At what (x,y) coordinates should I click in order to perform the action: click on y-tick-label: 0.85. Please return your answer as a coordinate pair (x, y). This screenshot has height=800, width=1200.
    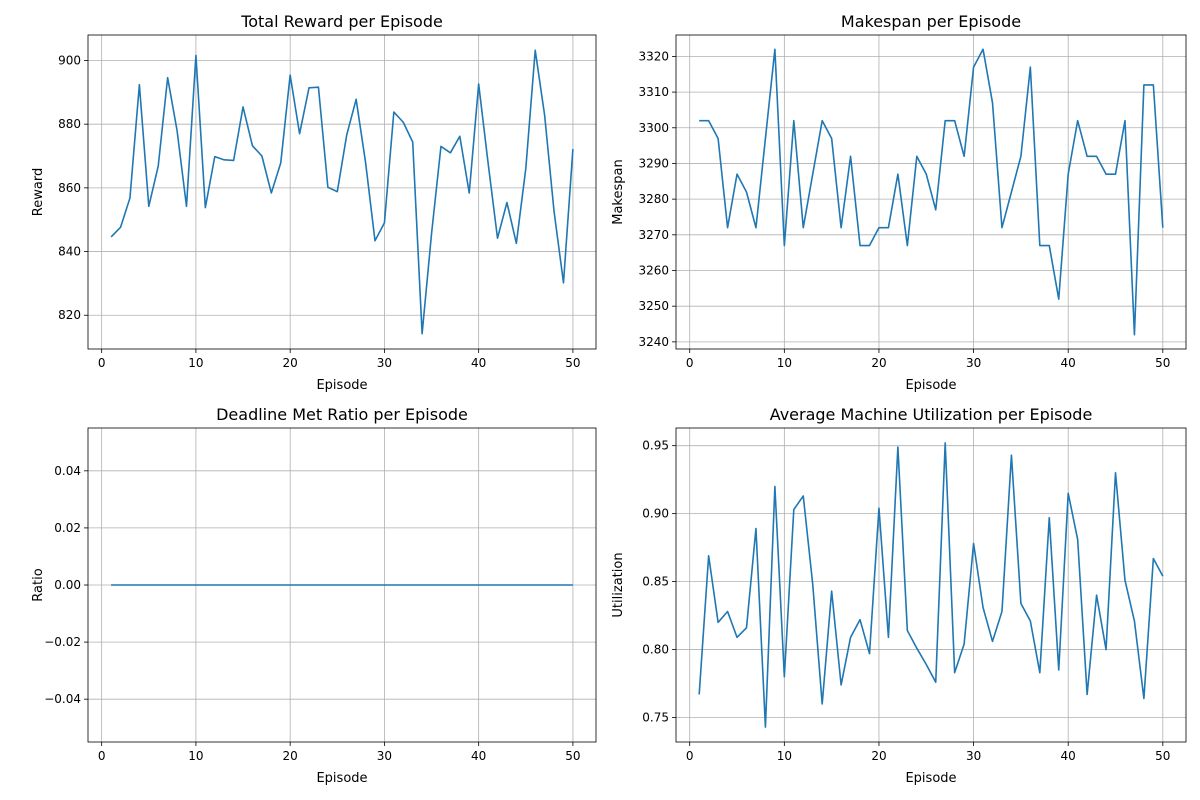
    Looking at the image, I should click on (655, 582).